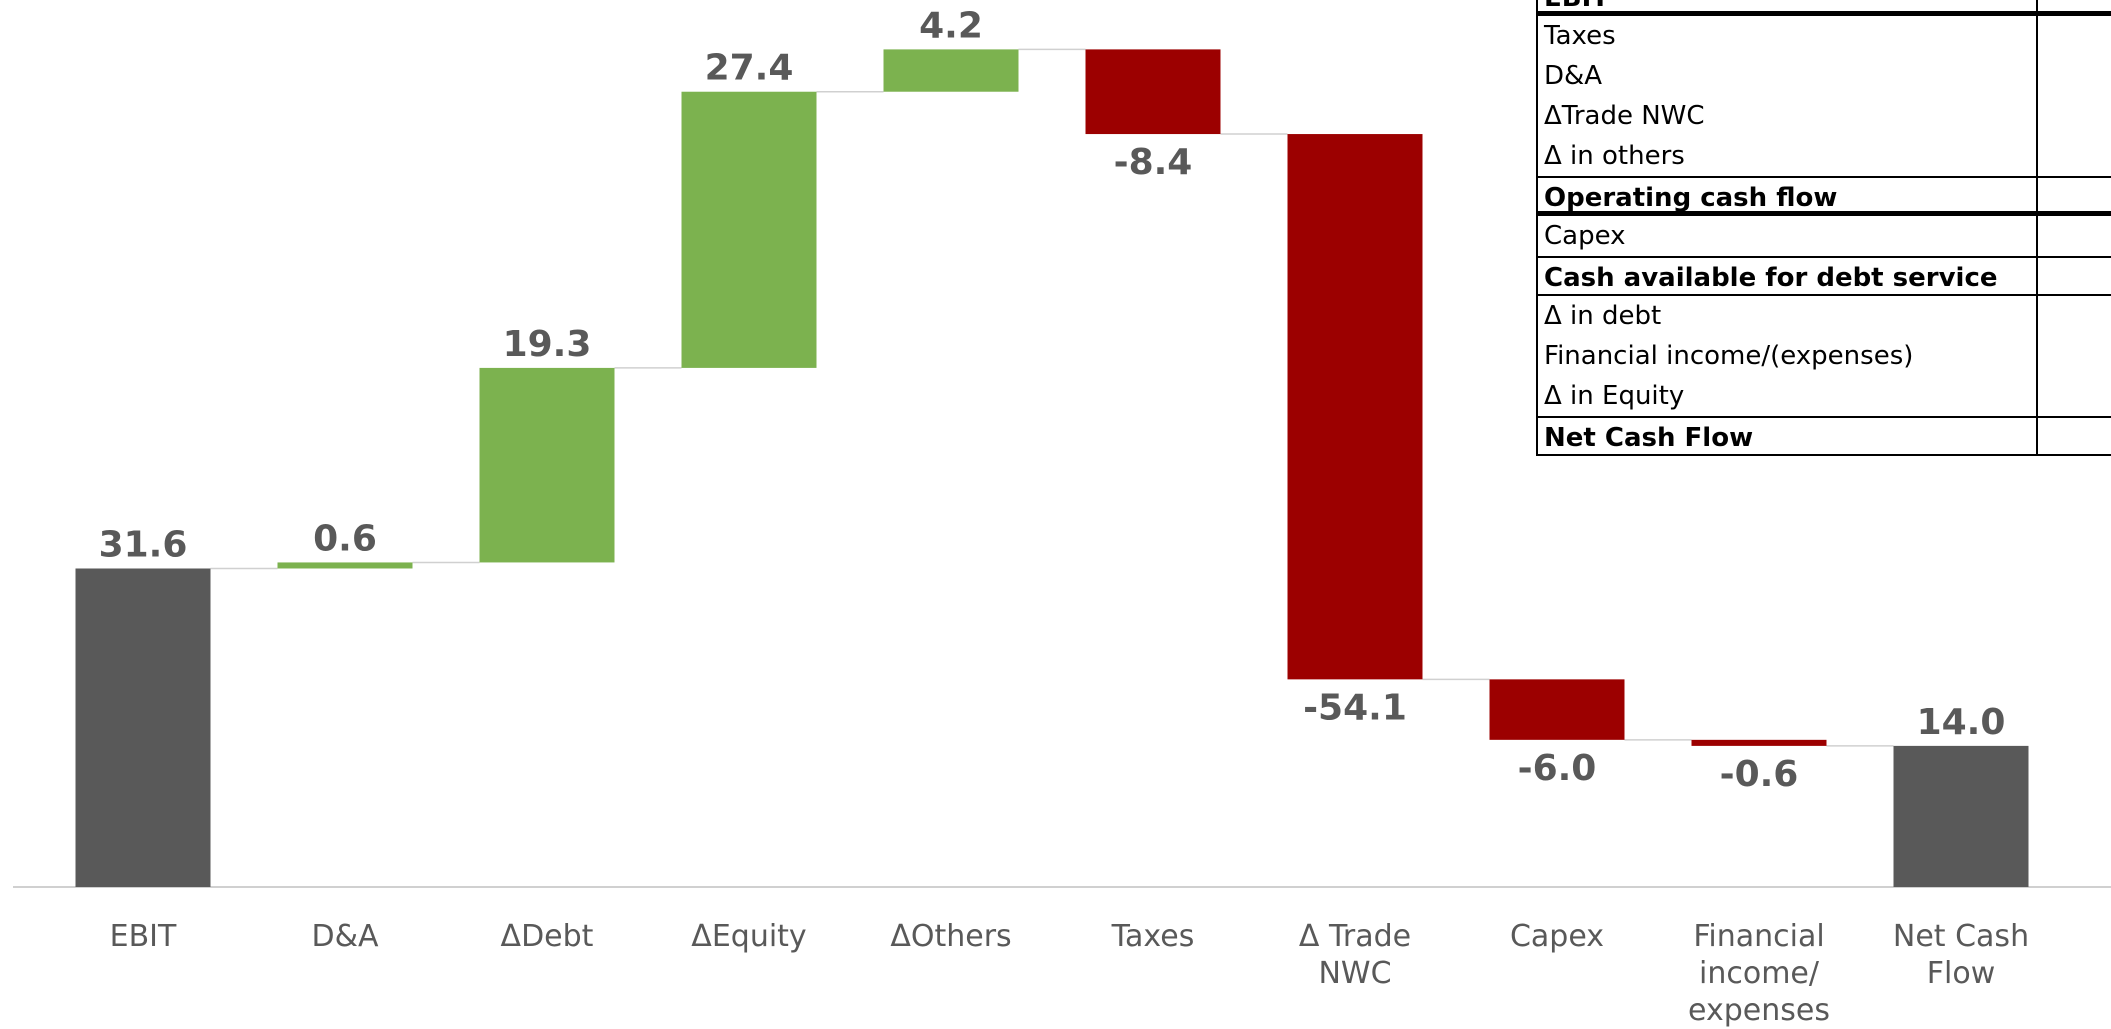 This screenshot has height=1029, width=2111. Describe the element at coordinates (1788, 116) in the screenshot. I see `row-label: ΔTrade NWC` at that location.